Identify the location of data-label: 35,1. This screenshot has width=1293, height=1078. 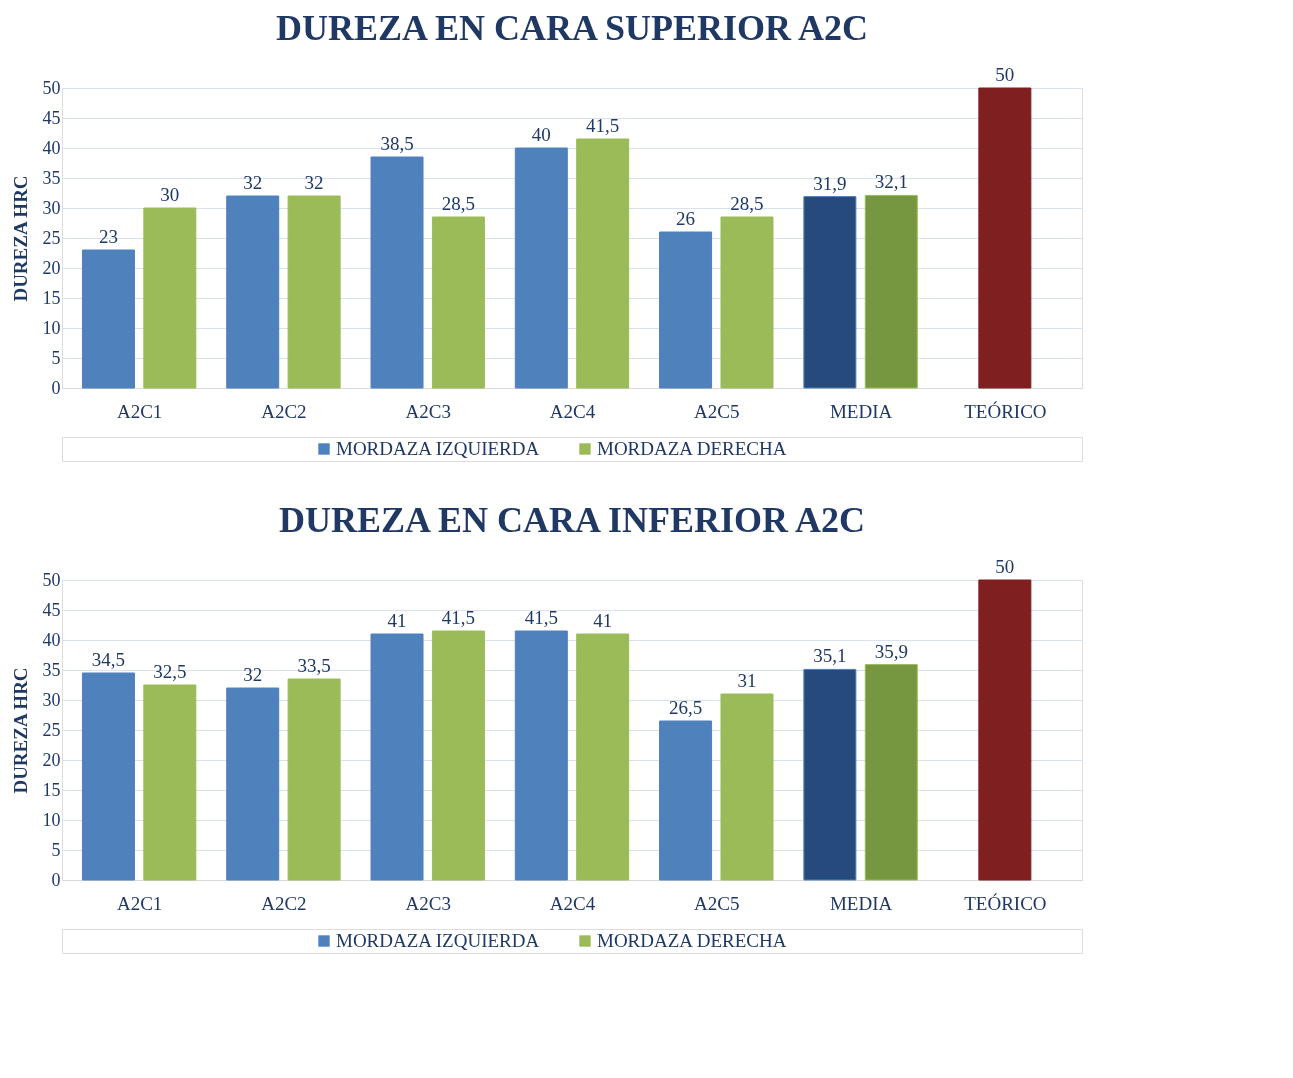
(830, 656).